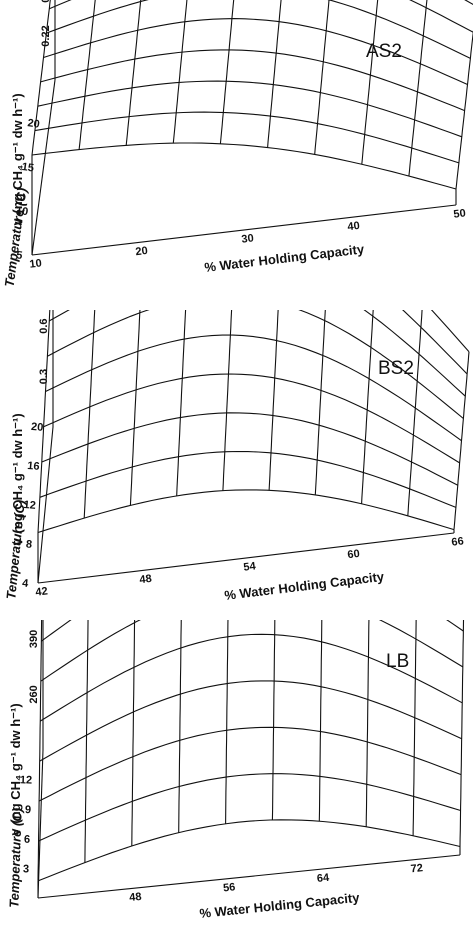 The image size is (473, 931). I want to click on z-tick-label: 0.3, so click(44, 376).